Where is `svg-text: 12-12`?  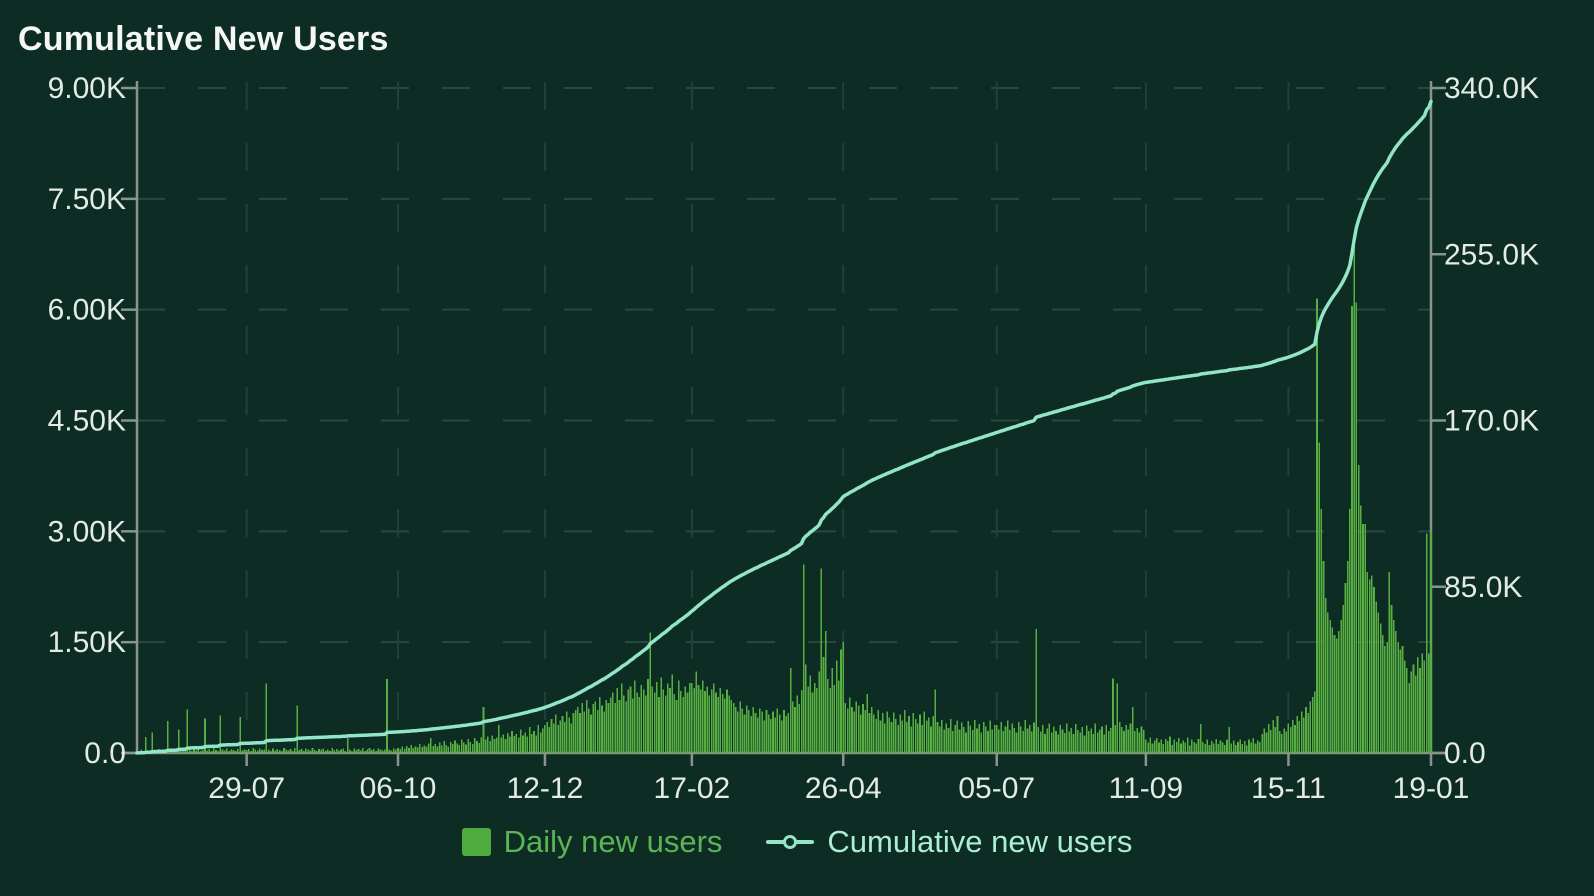 svg-text: 12-12 is located at coordinates (545, 788).